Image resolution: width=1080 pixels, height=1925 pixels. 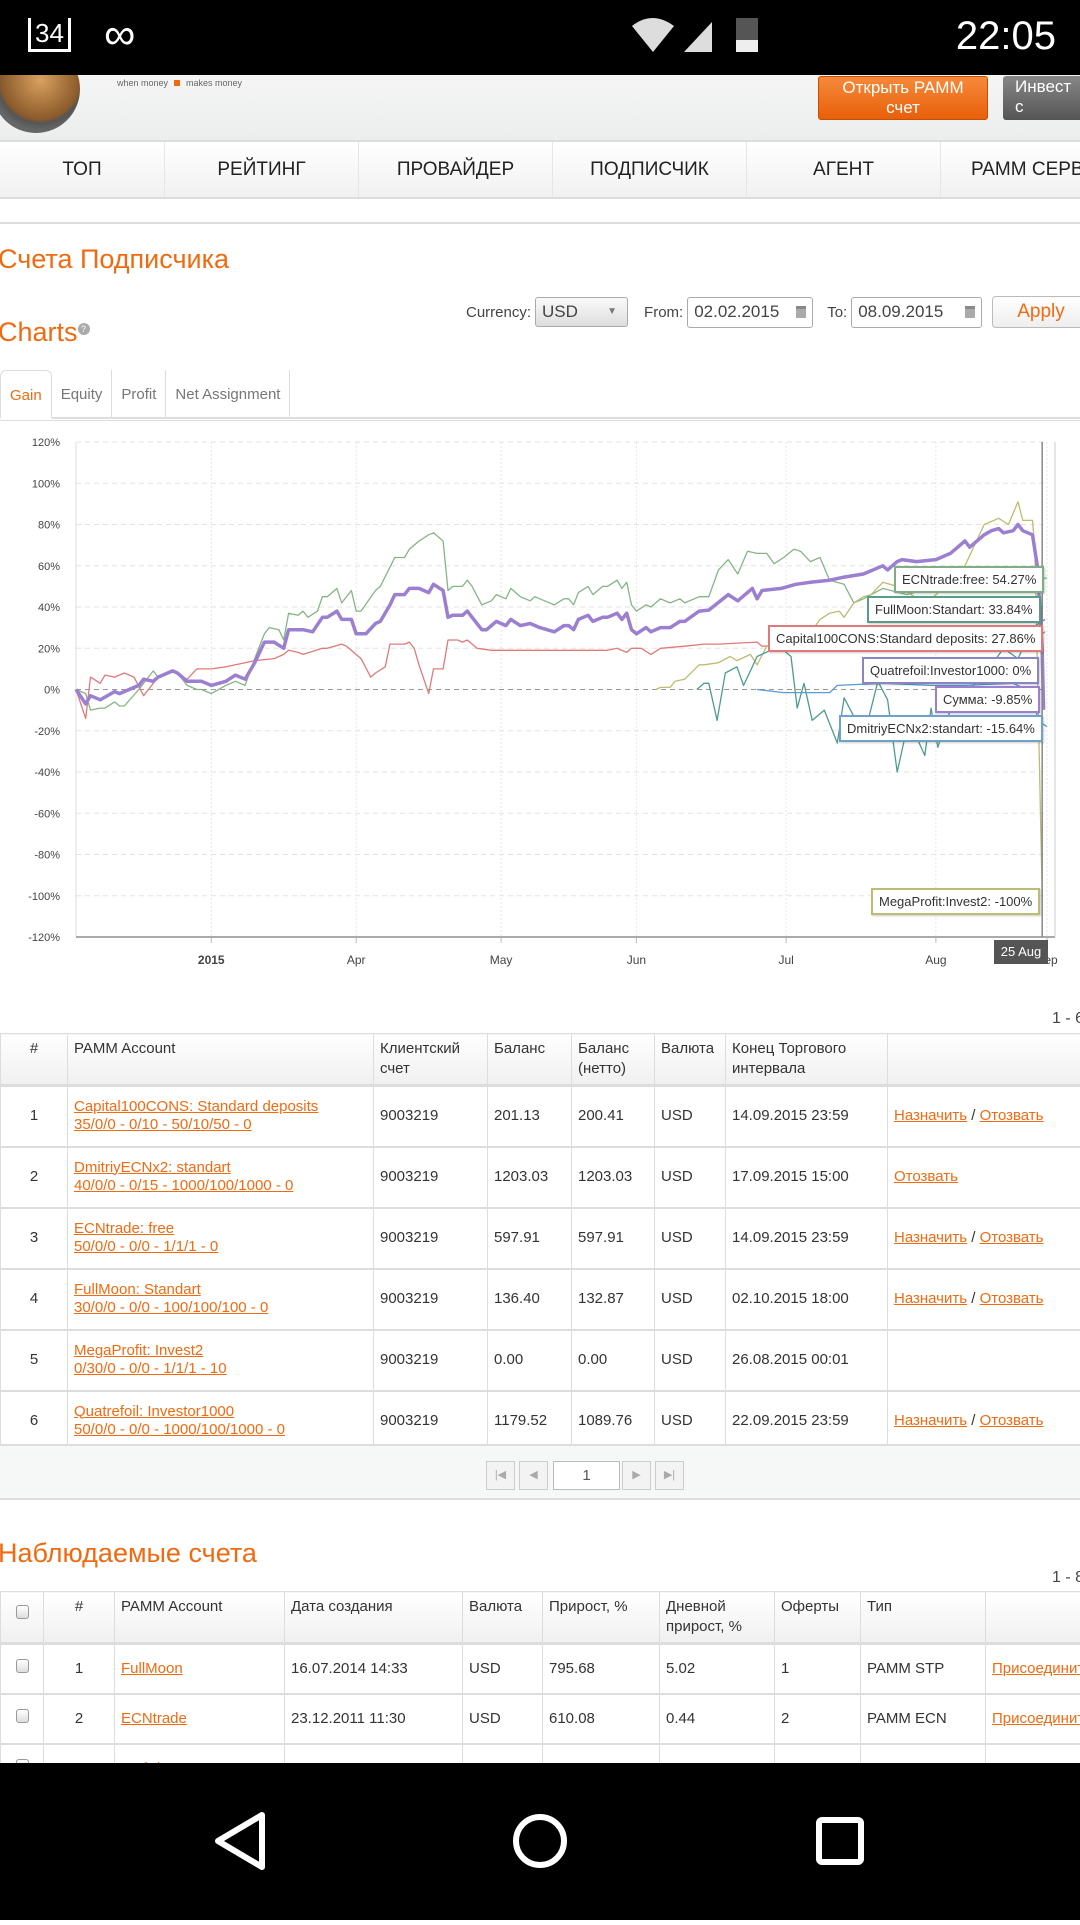 What do you see at coordinates (240, 1841) in the screenshot?
I see `back-icon` at bounding box center [240, 1841].